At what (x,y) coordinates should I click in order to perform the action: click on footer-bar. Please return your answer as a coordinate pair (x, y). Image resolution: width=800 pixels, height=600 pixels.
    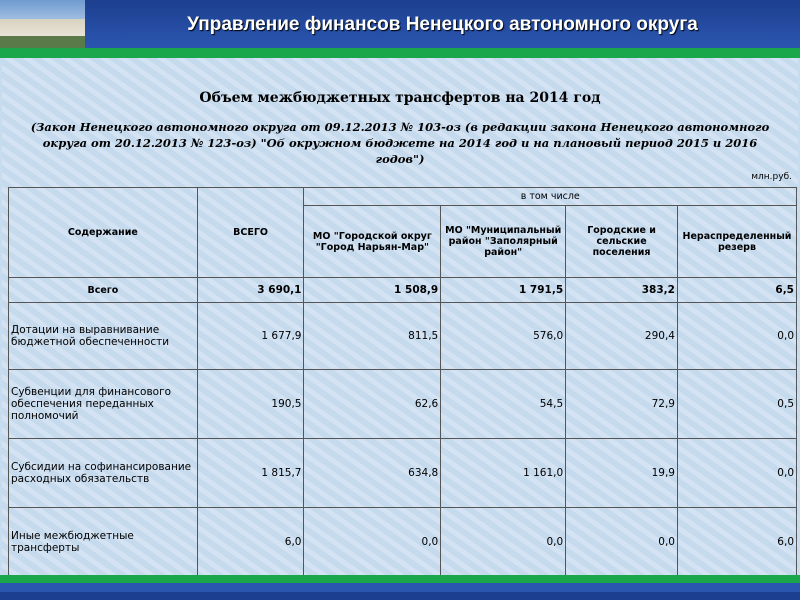
    Looking at the image, I should click on (400, 587).